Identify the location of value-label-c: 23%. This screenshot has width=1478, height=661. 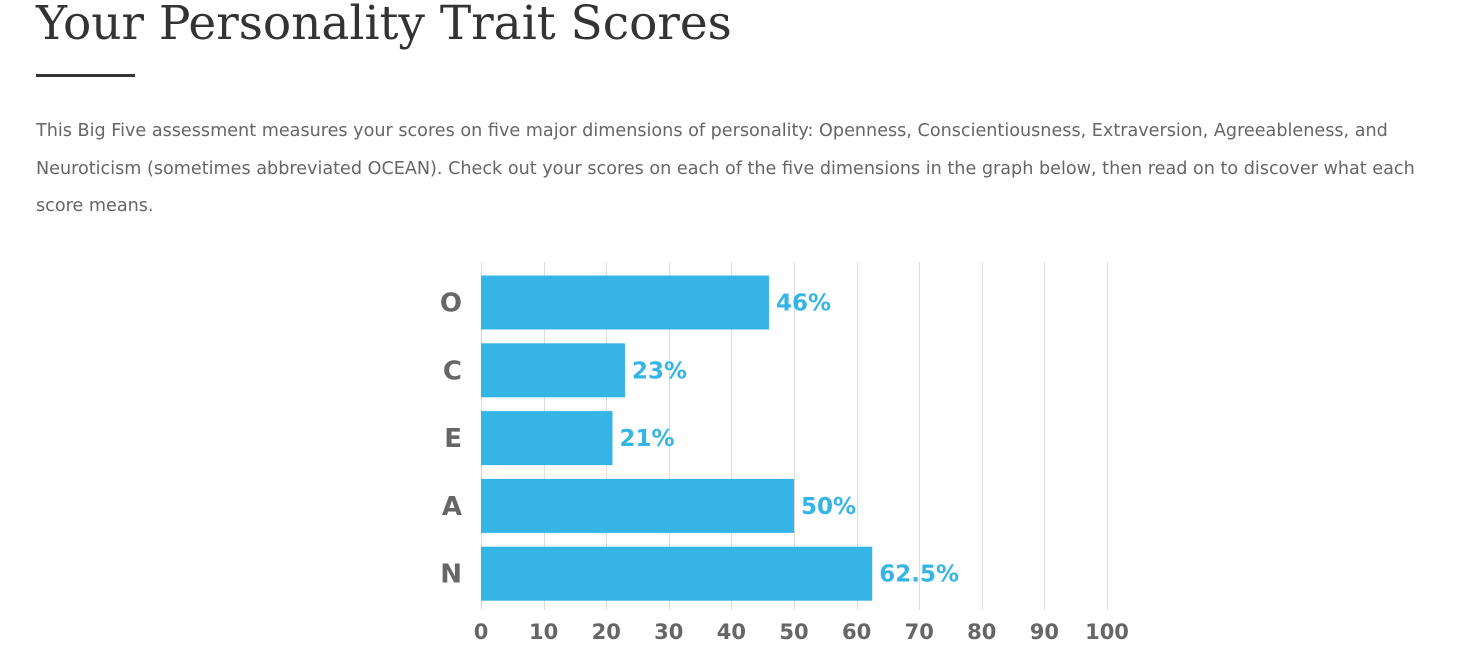
(659, 371).